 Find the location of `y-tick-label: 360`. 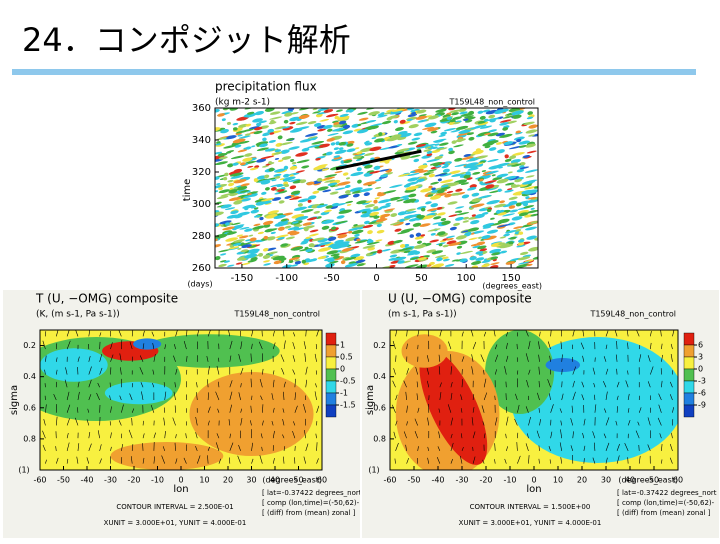

y-tick-label: 360 is located at coordinates (201, 108).